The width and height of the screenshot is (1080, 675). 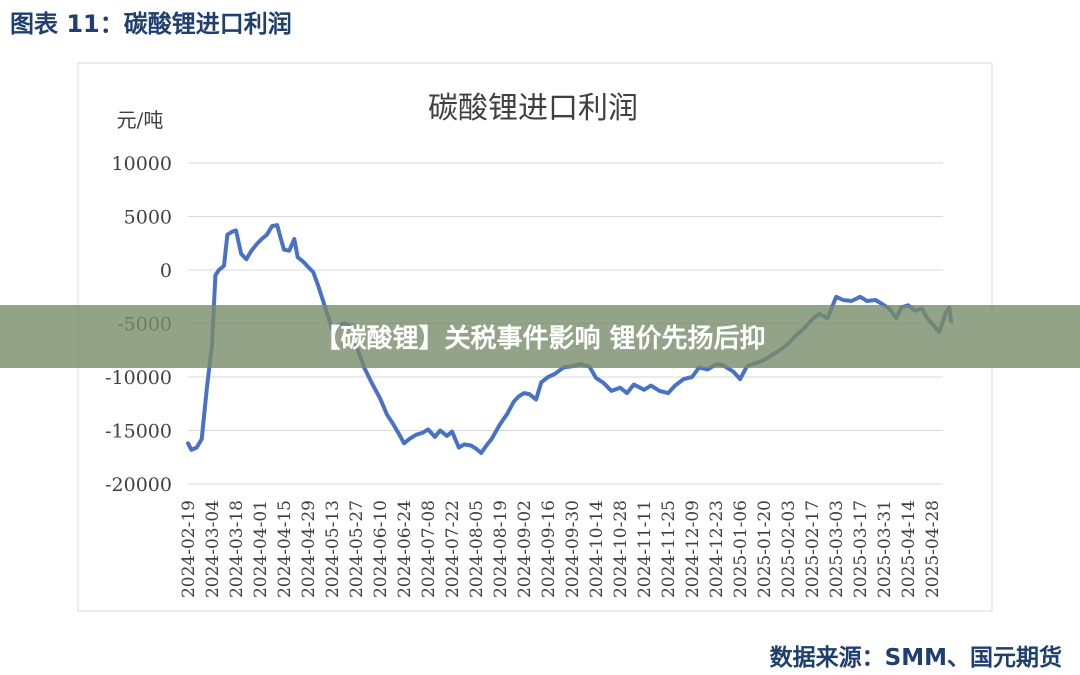 What do you see at coordinates (151, 24) in the screenshot?
I see `figure-caption: 图表 11：碳酸锂进口利润` at bounding box center [151, 24].